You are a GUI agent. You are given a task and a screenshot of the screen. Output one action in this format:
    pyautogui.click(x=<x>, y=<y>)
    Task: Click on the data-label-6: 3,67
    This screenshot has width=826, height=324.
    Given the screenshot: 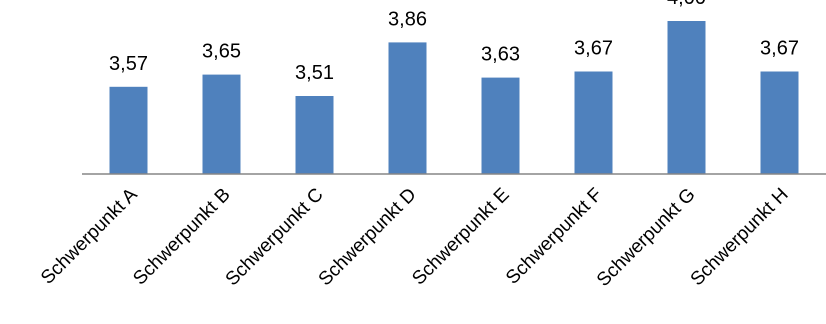 What is the action you would take?
    pyautogui.click(x=593, y=49)
    